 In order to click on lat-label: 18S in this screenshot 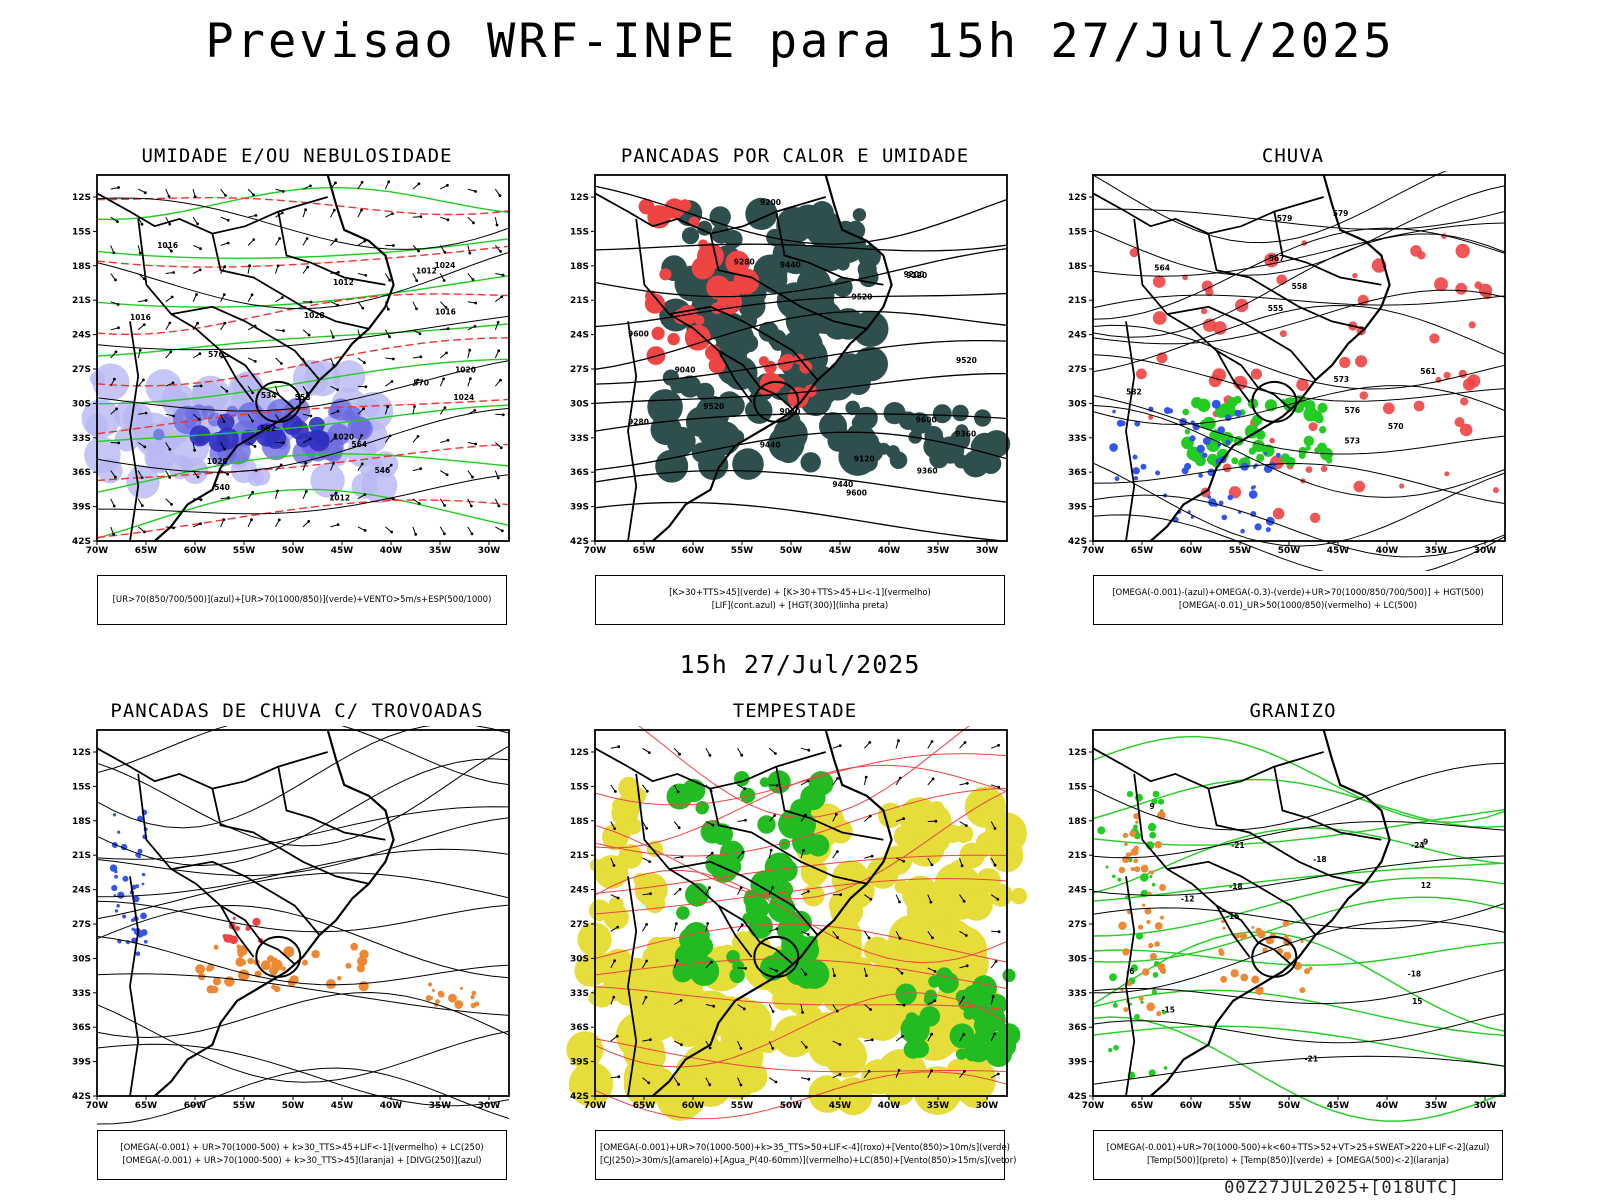, I will do `click(81, 822)`.